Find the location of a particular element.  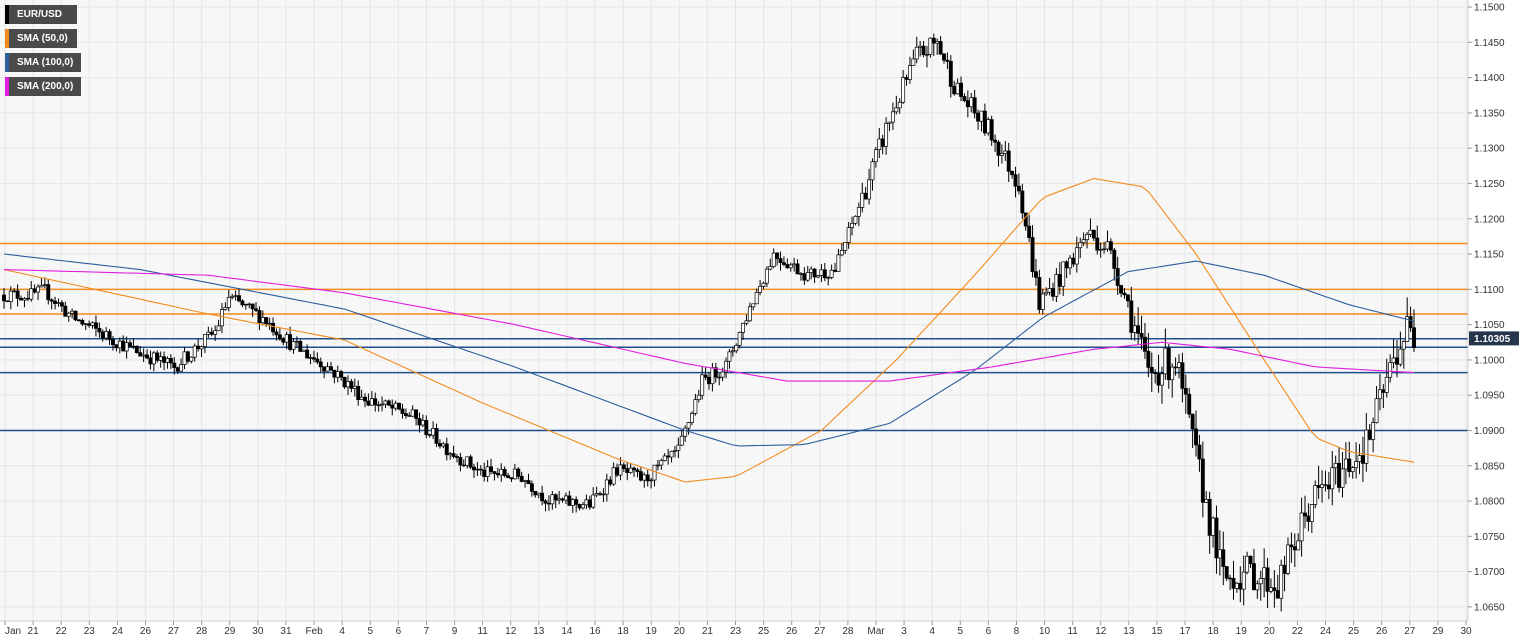

x-tick-label: 17 is located at coordinates (1185, 631).